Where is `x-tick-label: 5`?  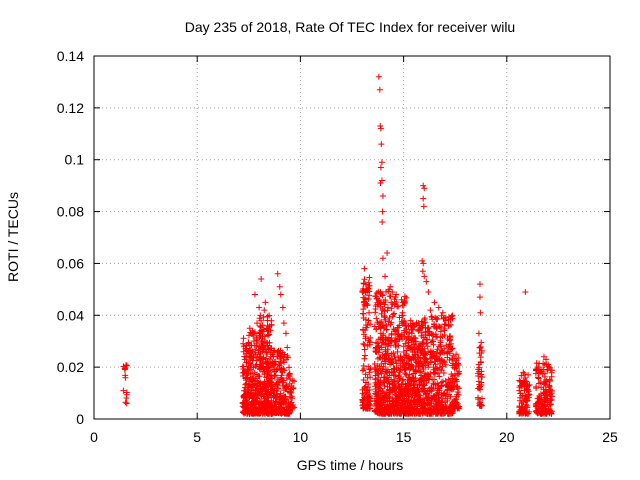 x-tick-label: 5 is located at coordinates (197, 437).